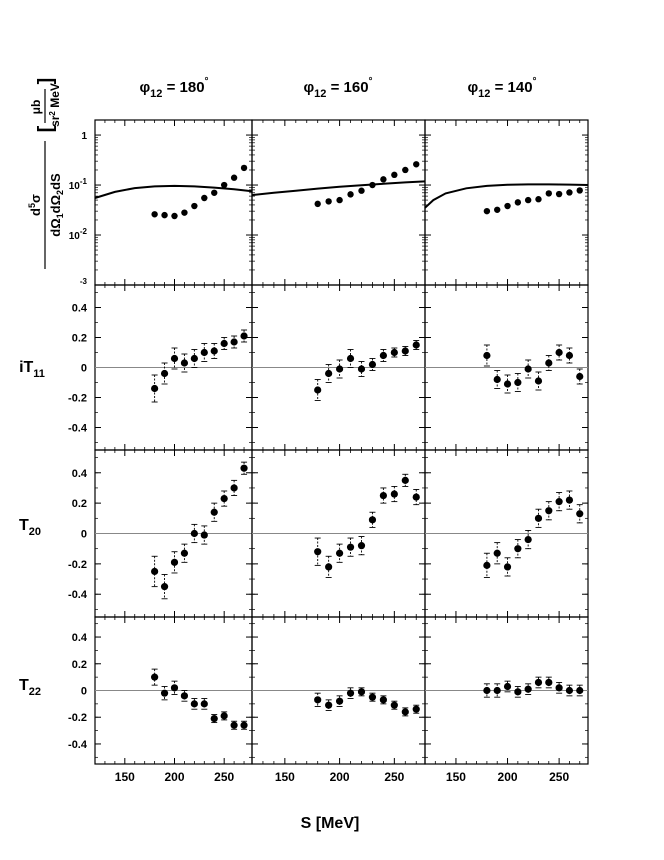  What do you see at coordinates (77, 565) in the screenshot?
I see `y-tick-label: -0.2` at bounding box center [77, 565].